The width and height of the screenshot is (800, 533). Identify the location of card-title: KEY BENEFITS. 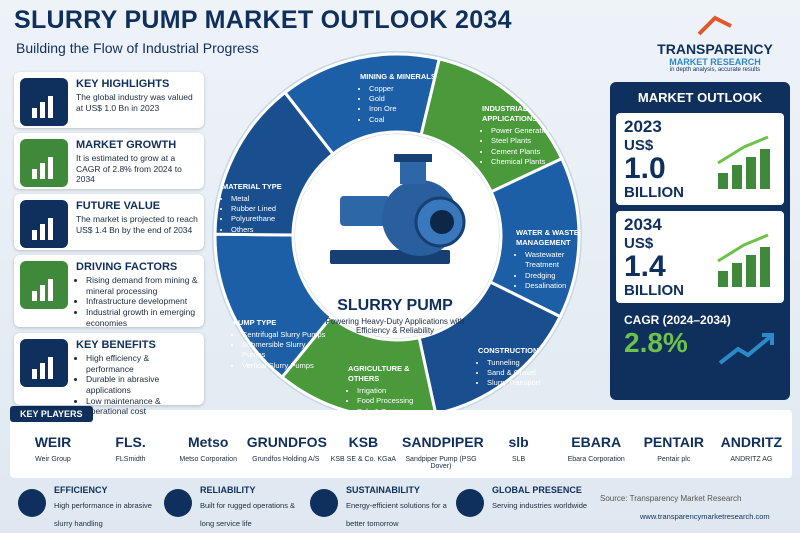
(116, 345).